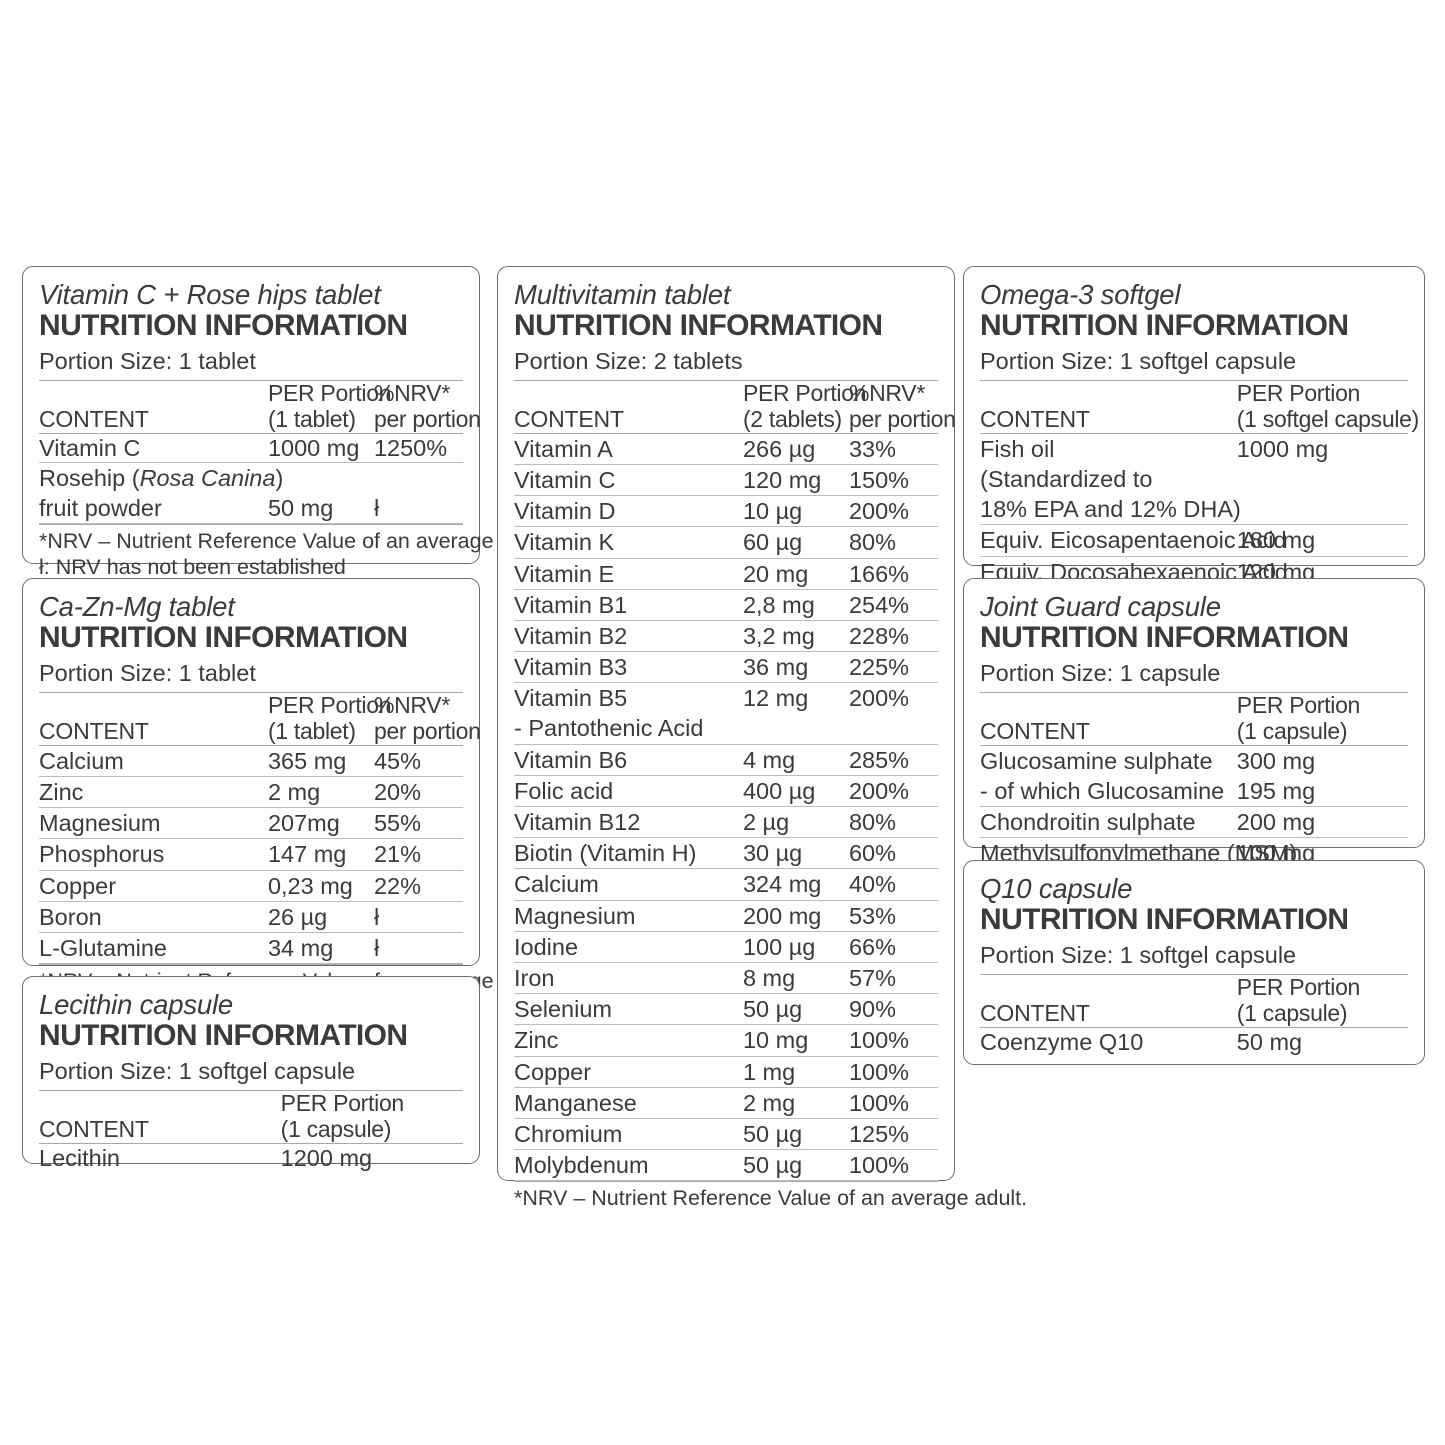 Image resolution: width=1445 pixels, height=1445 pixels. What do you see at coordinates (795, 947) in the screenshot?
I see `row-value: 100 µg` at bounding box center [795, 947].